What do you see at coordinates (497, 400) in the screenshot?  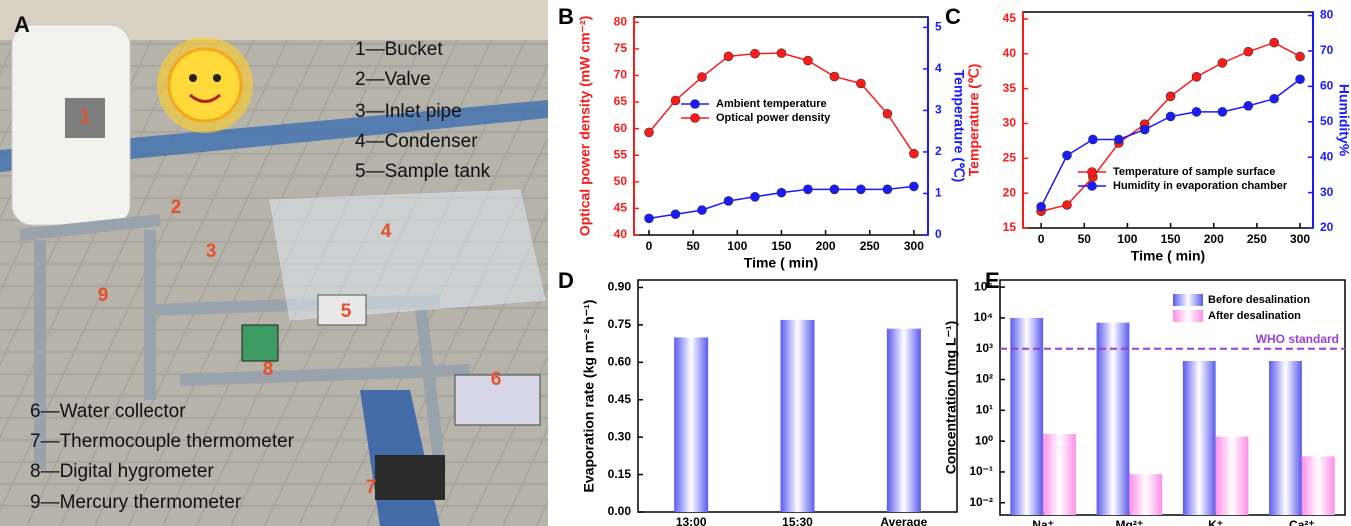 I see `photo-collector` at bounding box center [497, 400].